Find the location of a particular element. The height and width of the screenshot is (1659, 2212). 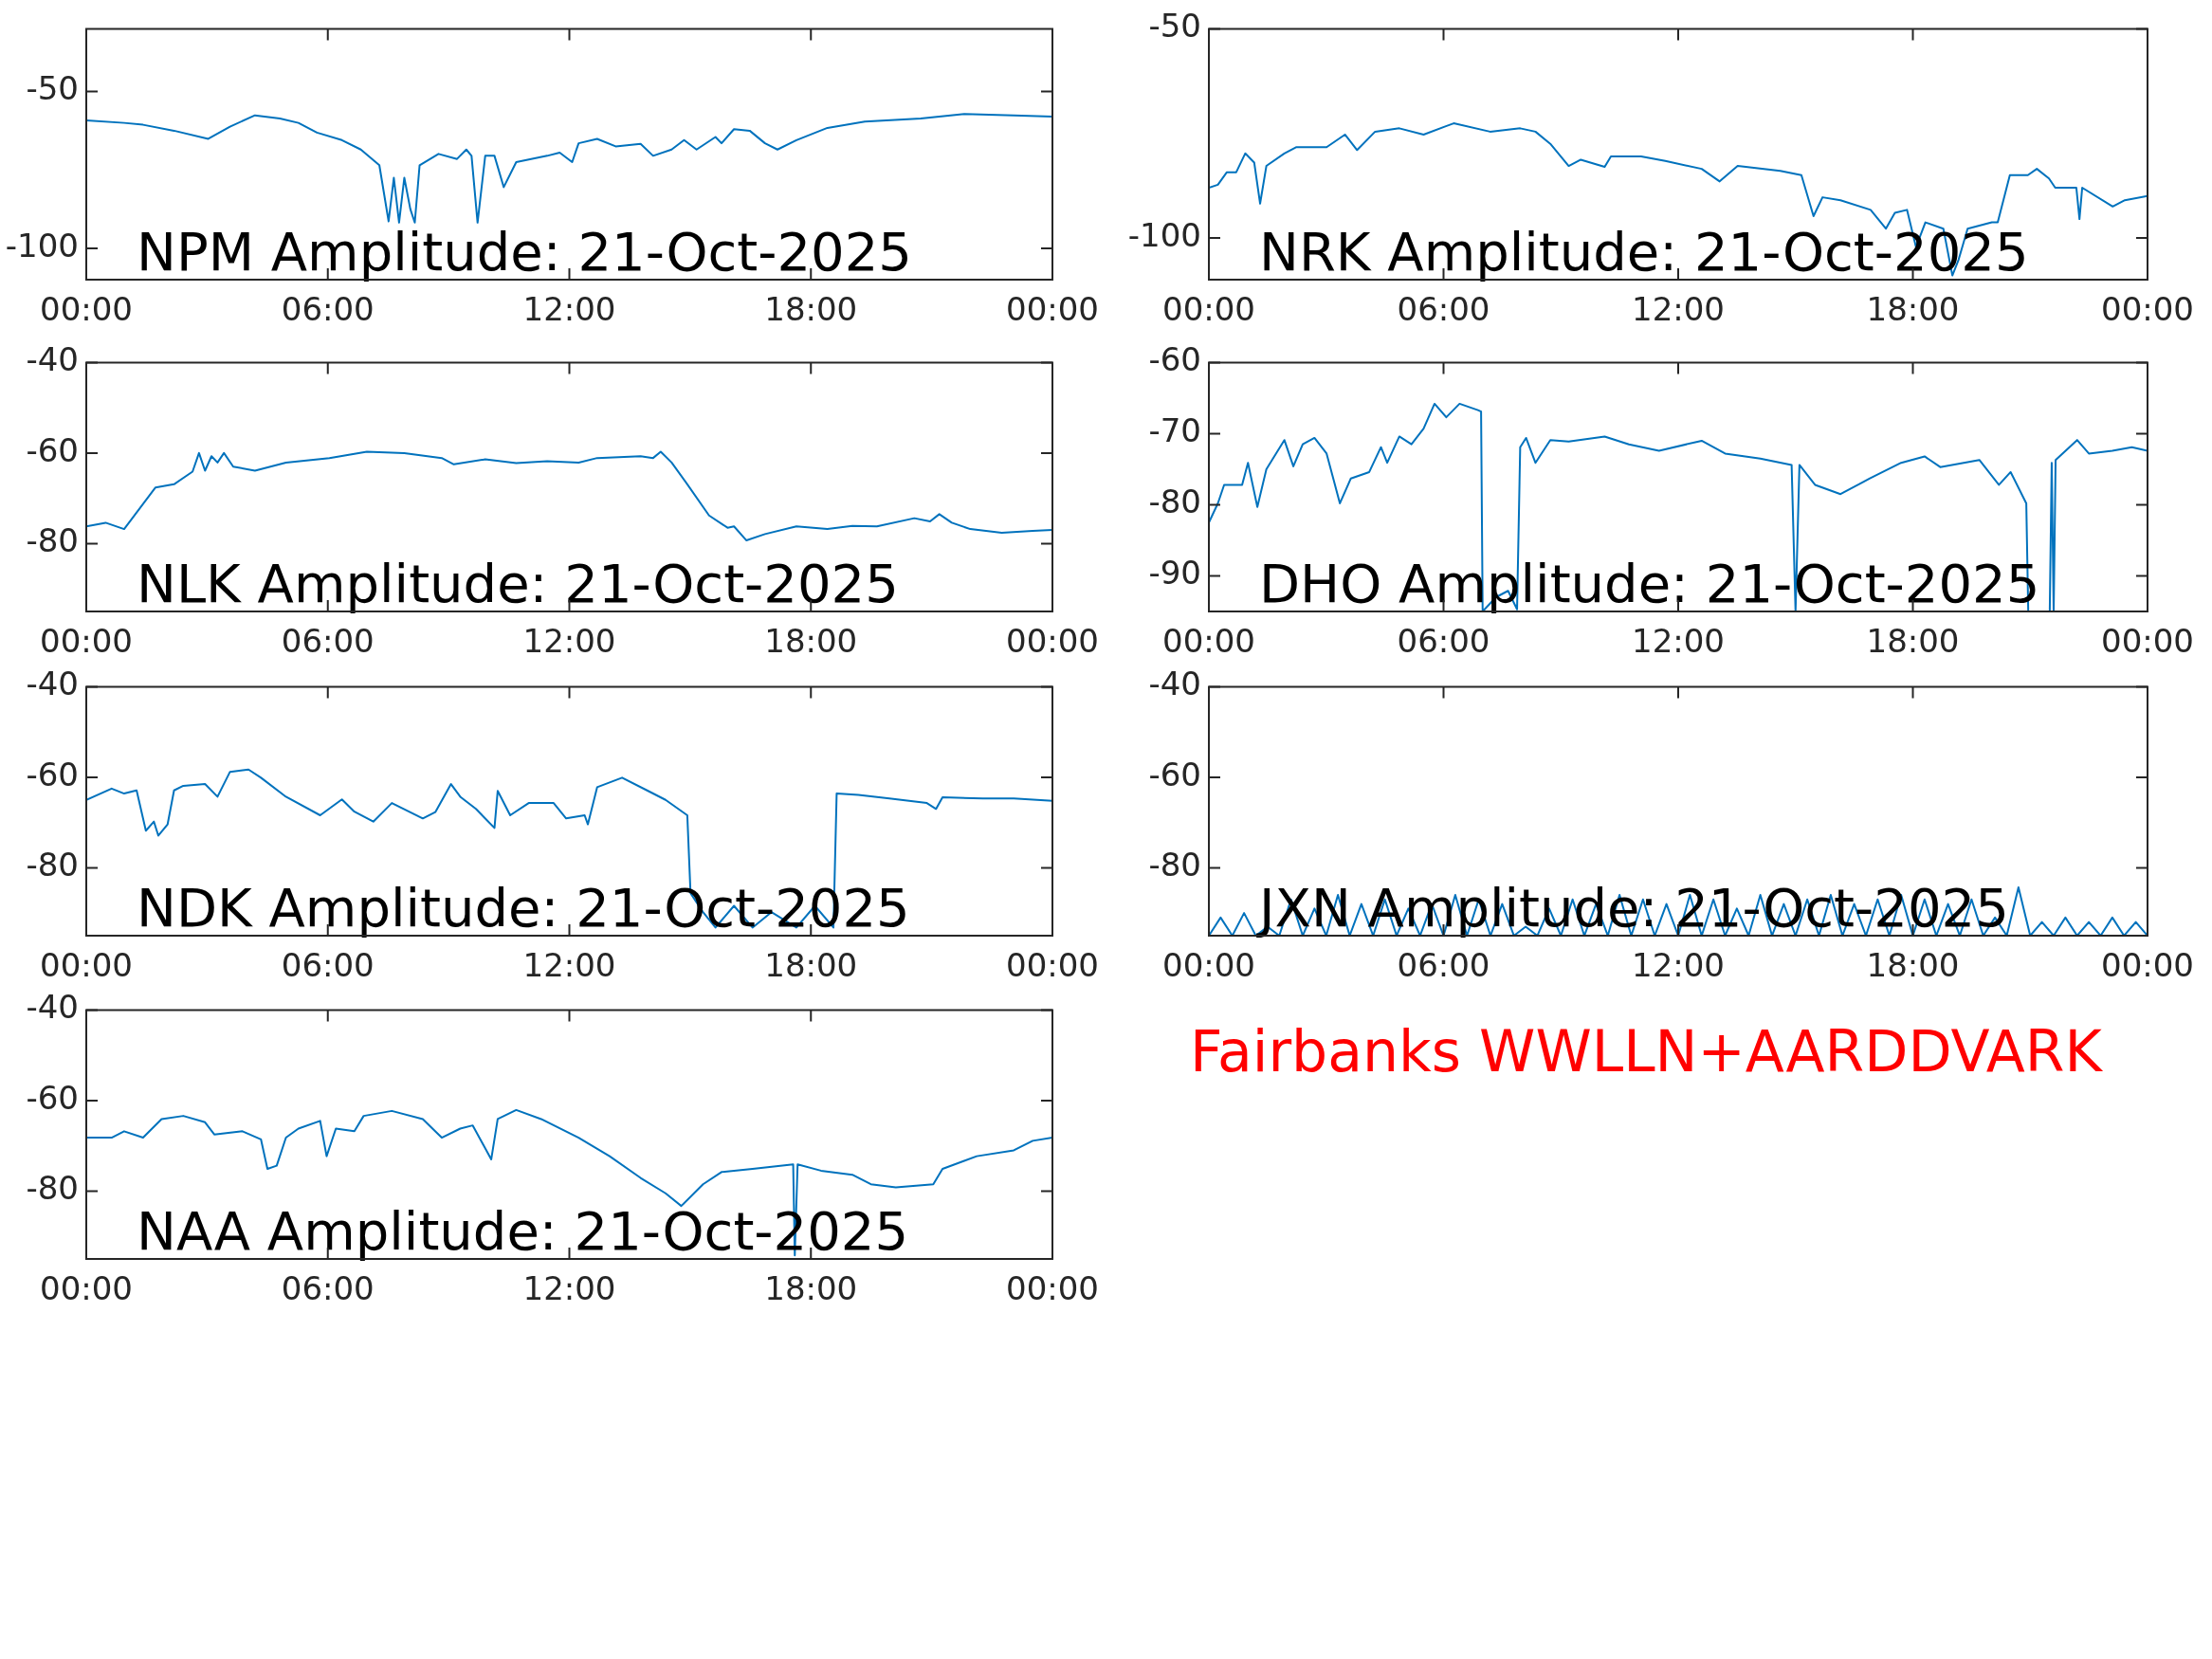

y-tick-label: -70 is located at coordinates (1174, 430).